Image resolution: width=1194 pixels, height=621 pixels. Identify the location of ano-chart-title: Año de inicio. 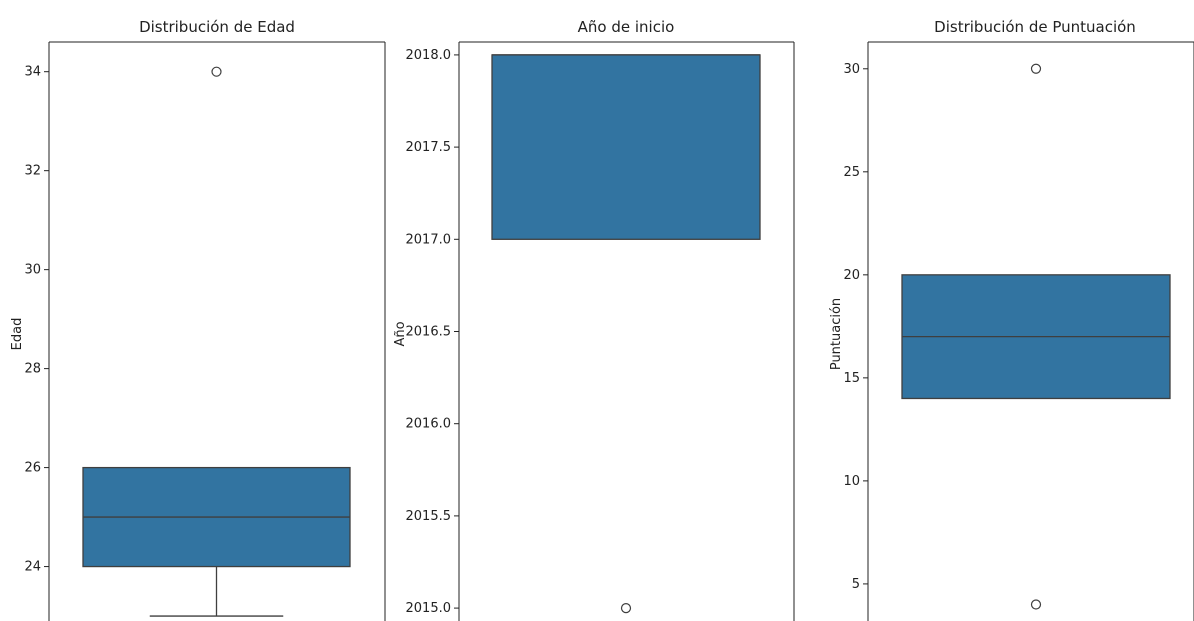
(626, 27).